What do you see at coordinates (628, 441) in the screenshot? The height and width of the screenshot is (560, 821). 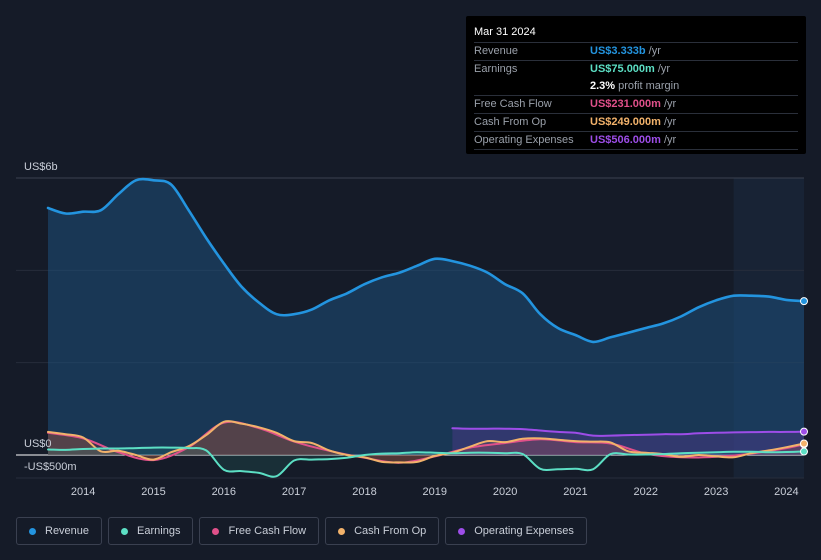 I see `area-operating-expenses` at bounding box center [628, 441].